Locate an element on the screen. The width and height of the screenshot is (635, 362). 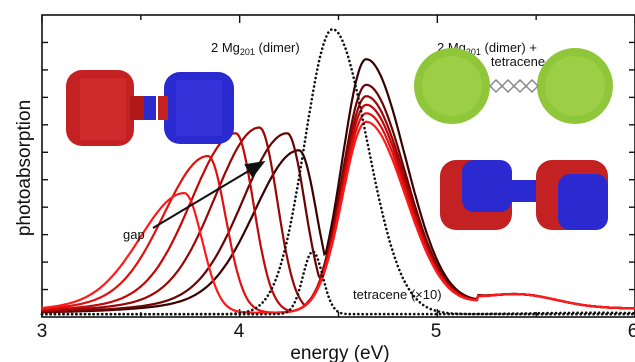
x-axis-label: energy (eV) is located at coordinates (339, 352).